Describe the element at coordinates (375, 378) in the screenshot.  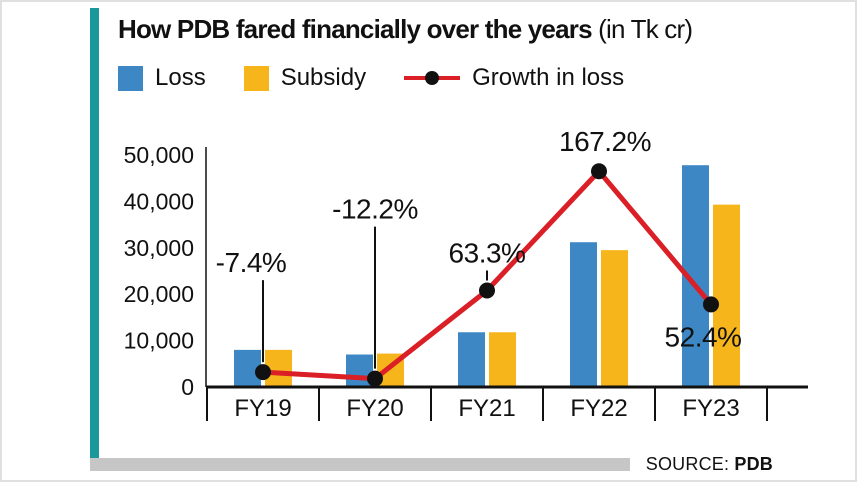
I see `growth-point-fy20` at that location.